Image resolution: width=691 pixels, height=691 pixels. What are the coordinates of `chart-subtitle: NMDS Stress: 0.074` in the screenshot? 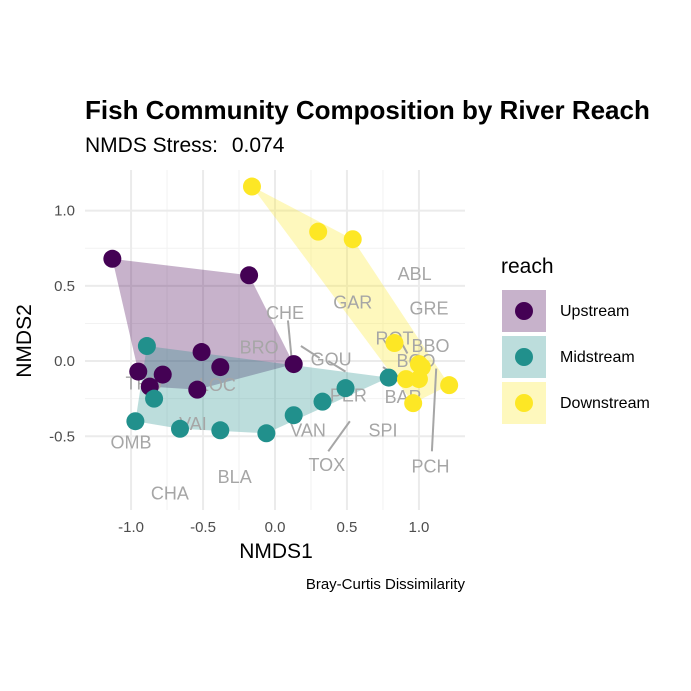 It's located at (185, 145).